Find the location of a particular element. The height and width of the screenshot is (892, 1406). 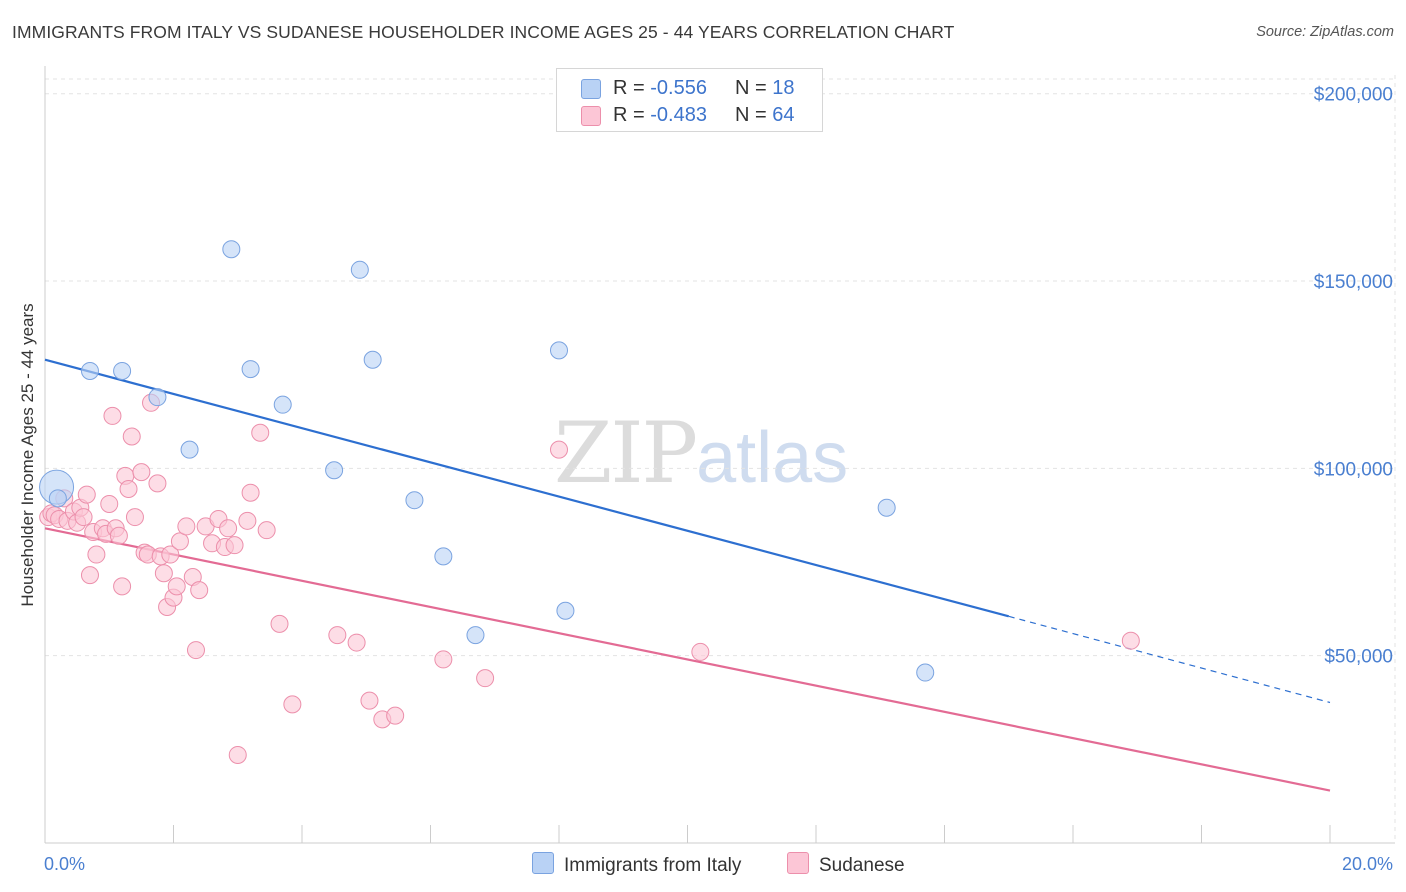

watermark: ZIPatlas is located at coordinates (701, 453).